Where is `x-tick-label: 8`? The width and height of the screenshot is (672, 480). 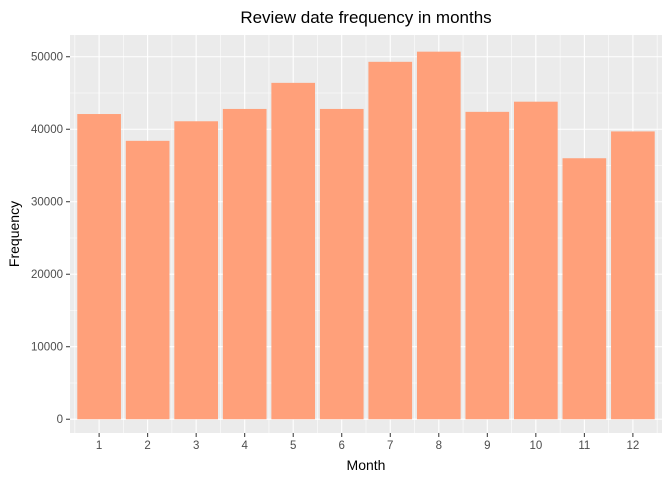 x-tick-label: 8 is located at coordinates (439, 446).